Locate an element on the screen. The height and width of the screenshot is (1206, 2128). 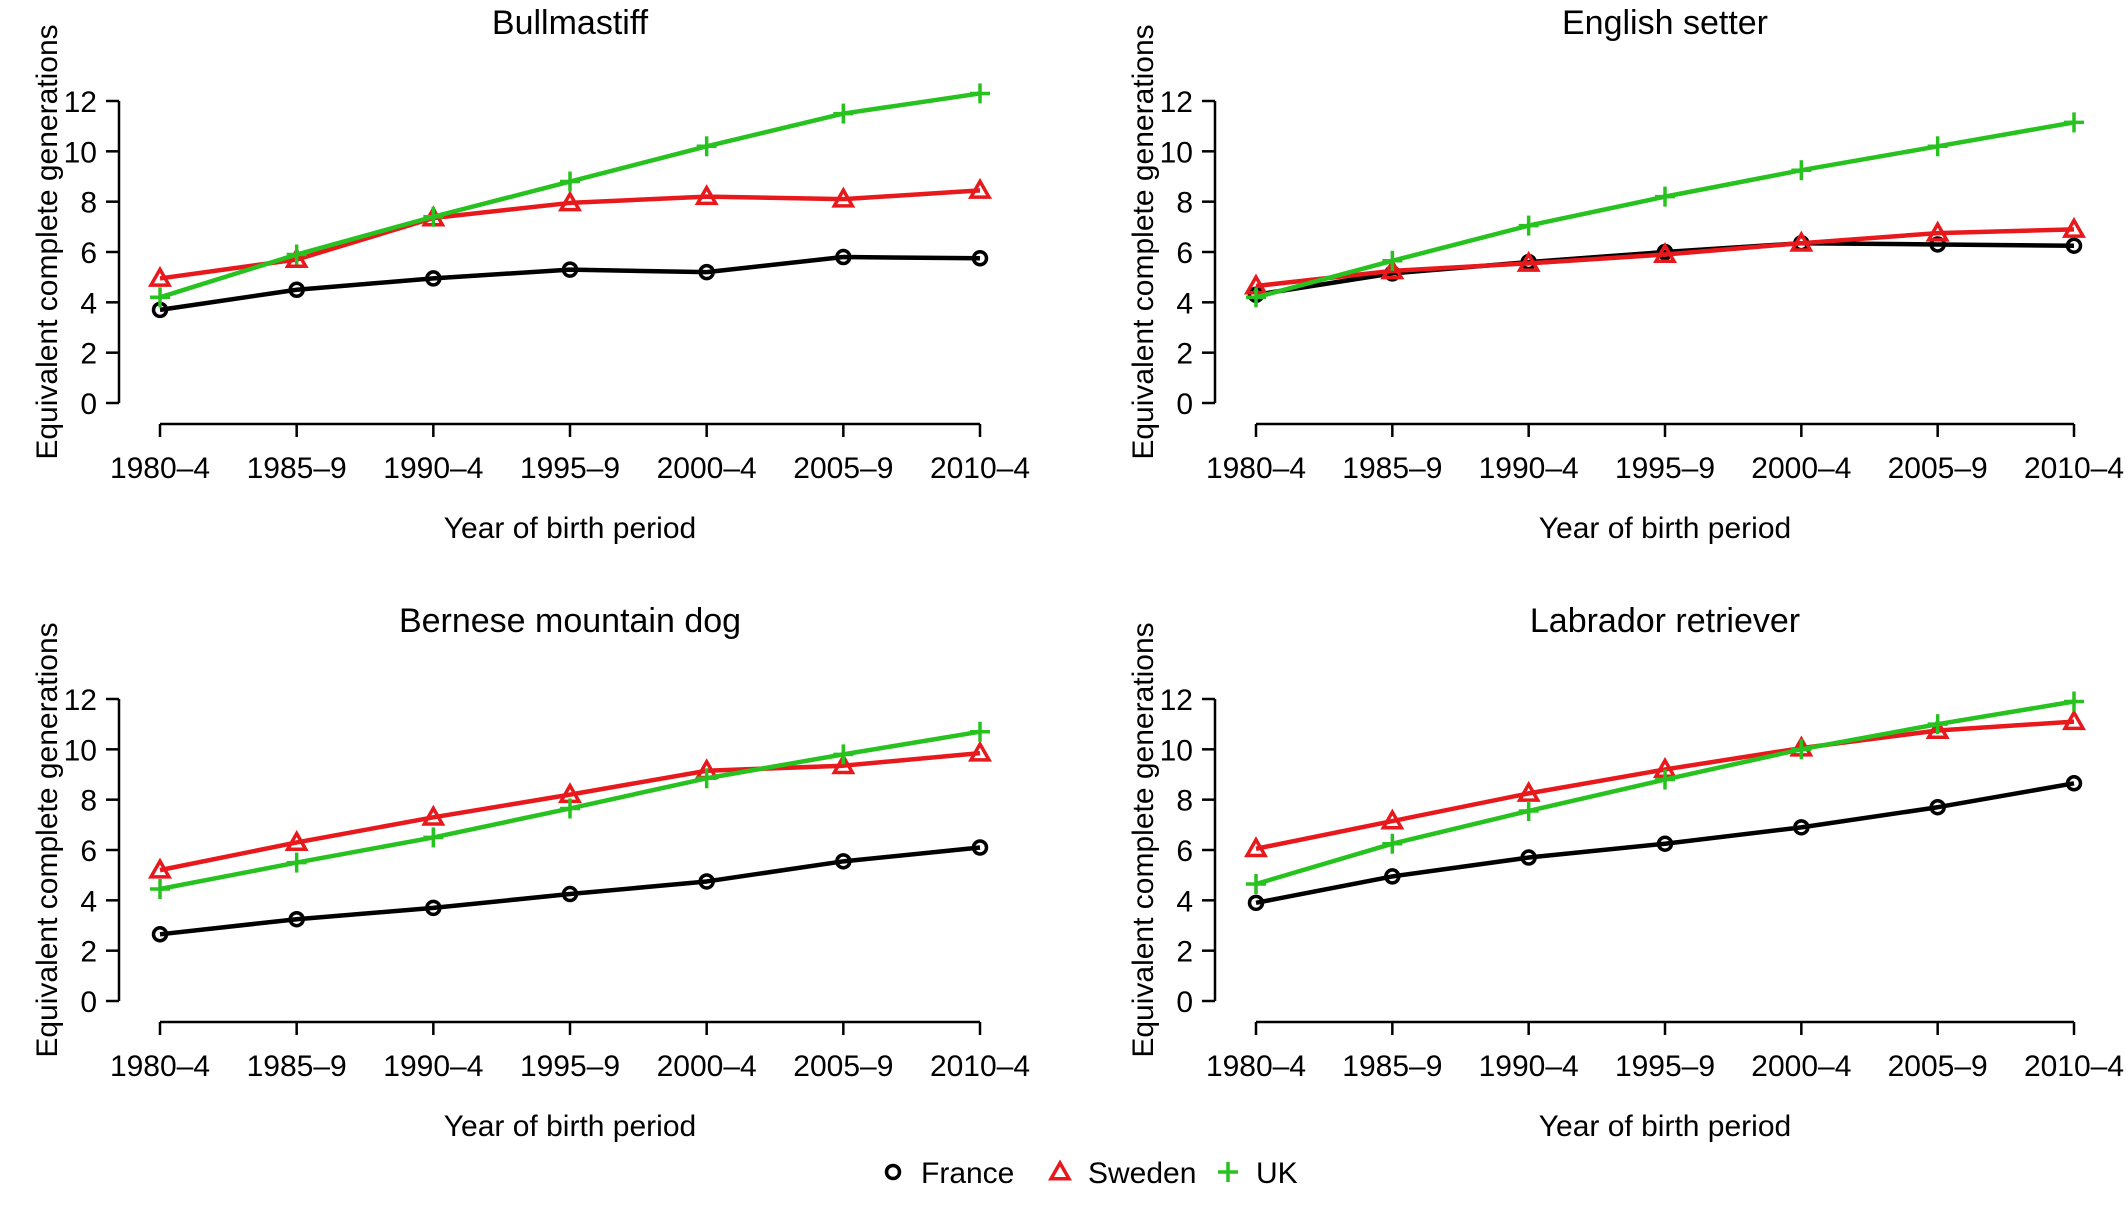
legend-item-sweden: Sweden is located at coordinates (1121, 1173).